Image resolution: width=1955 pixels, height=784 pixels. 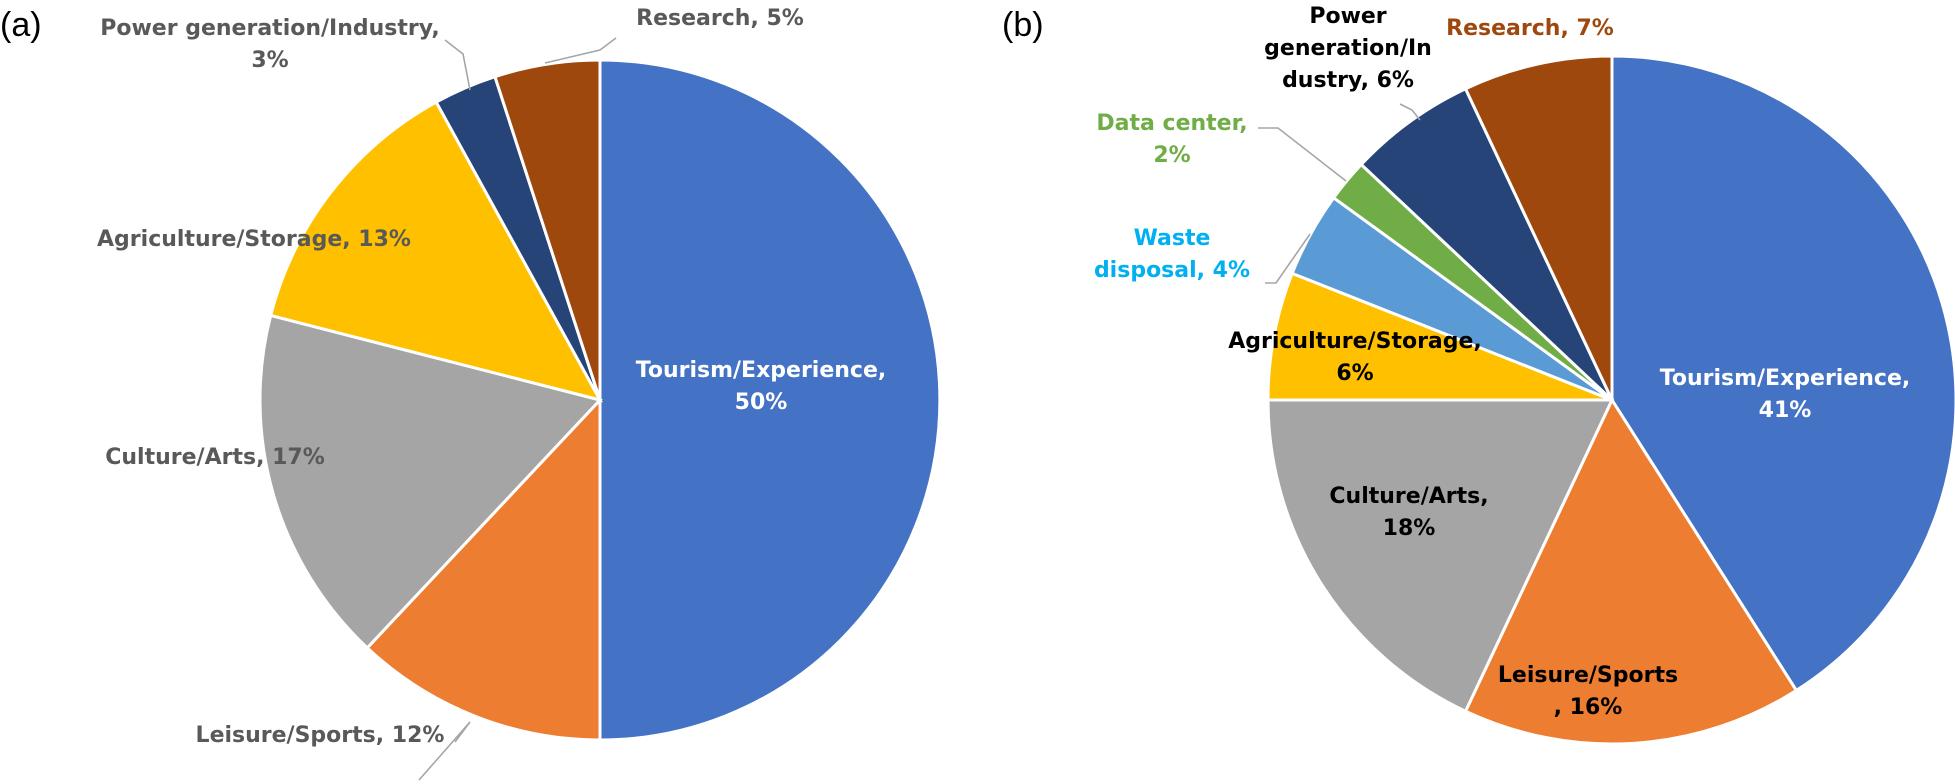 What do you see at coordinates (1588, 707) in the screenshot?
I see `pie-b-slice-label-1-line-1: , 16%` at bounding box center [1588, 707].